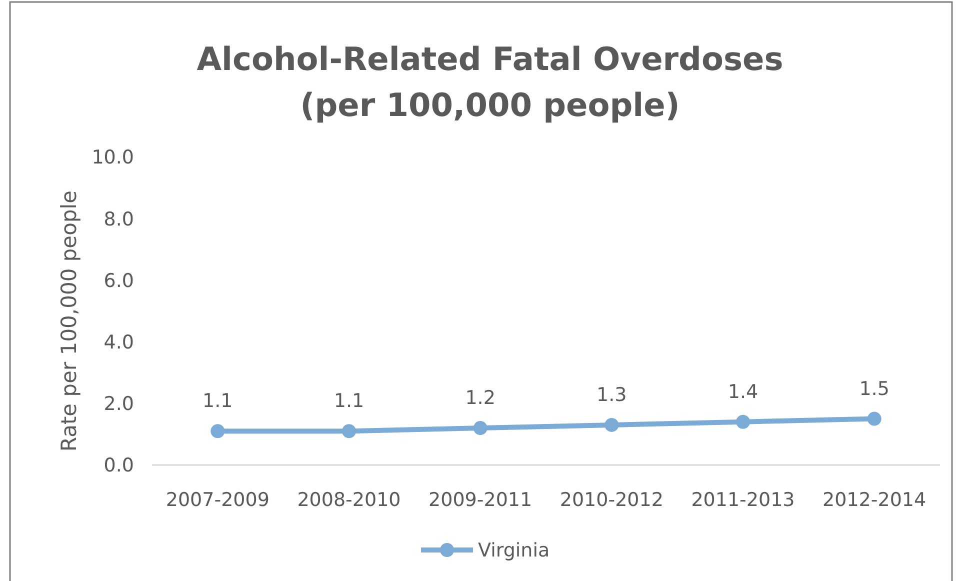 The width and height of the screenshot is (957, 581). What do you see at coordinates (113, 157) in the screenshot?
I see `y-tick-label: 10.0` at bounding box center [113, 157].